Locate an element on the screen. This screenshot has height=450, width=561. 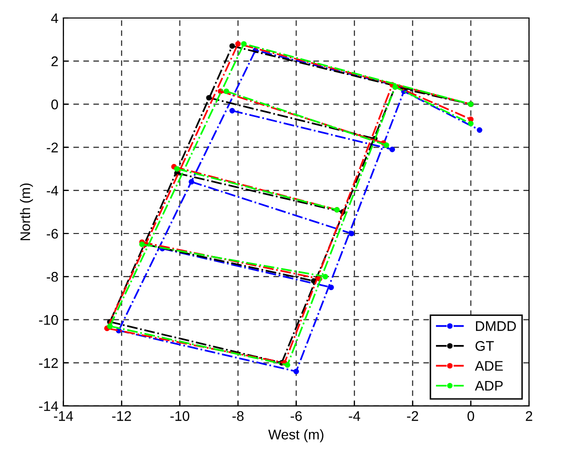
y-tick-label: -8 is located at coordinates (52, 277).